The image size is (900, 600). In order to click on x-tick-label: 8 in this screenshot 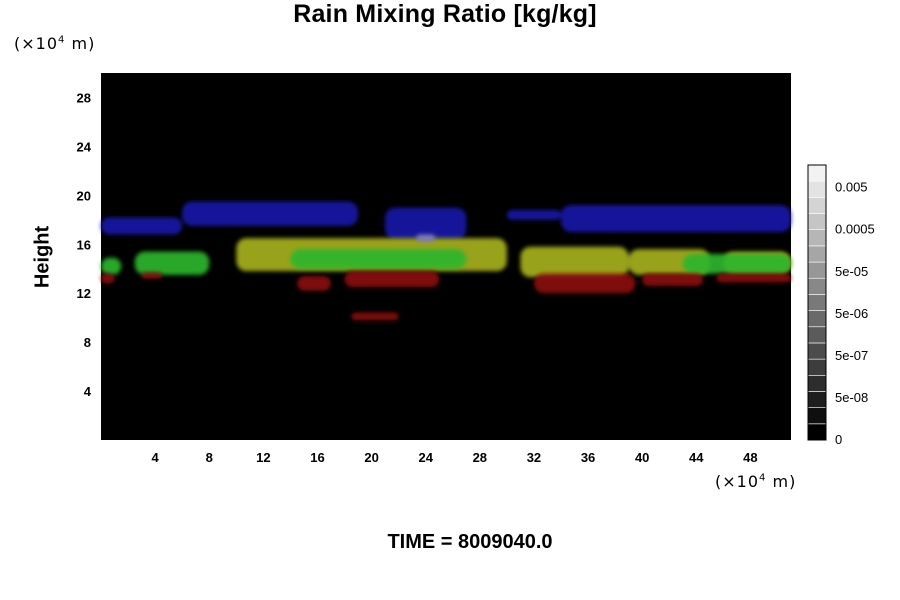, I will do `click(209, 457)`.